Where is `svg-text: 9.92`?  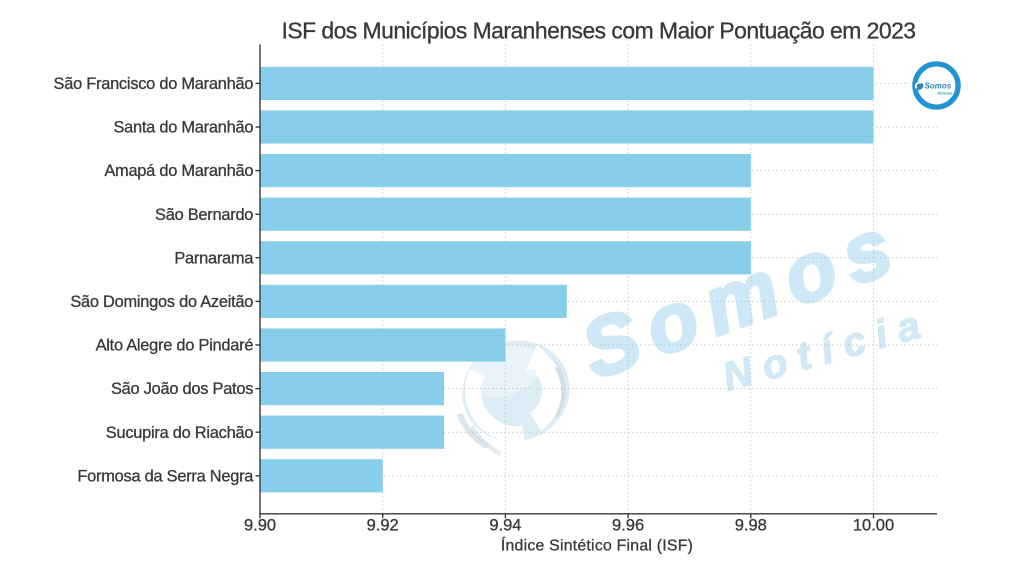
svg-text: 9.92 is located at coordinates (383, 526).